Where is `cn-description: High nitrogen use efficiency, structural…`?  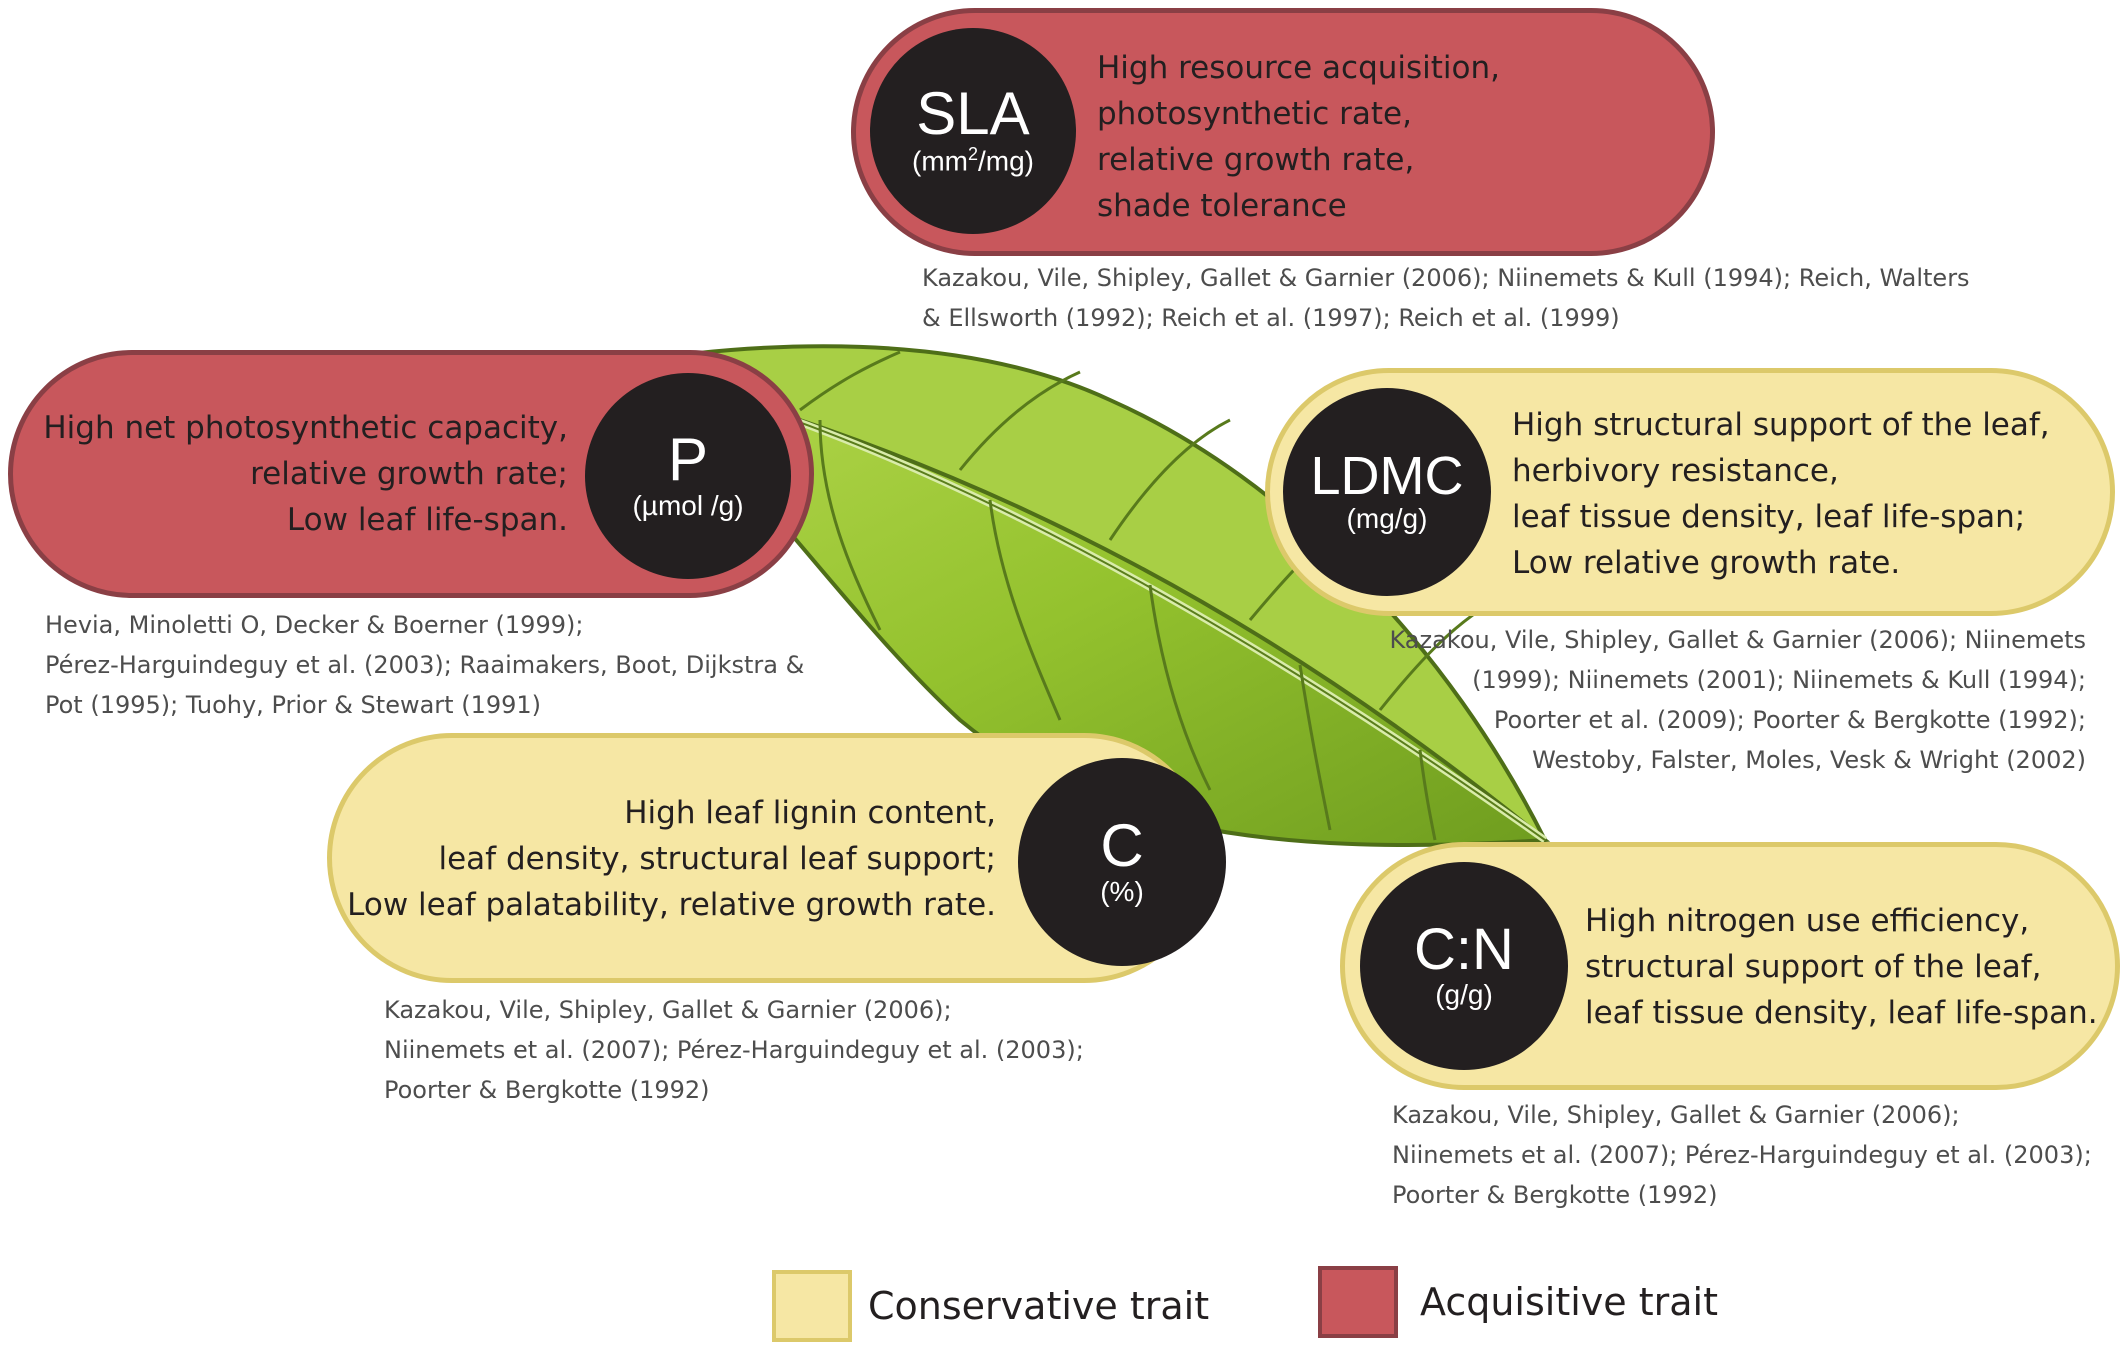 cn-description: High nitrogen use efficiency, structural… is located at coordinates (1841, 967).